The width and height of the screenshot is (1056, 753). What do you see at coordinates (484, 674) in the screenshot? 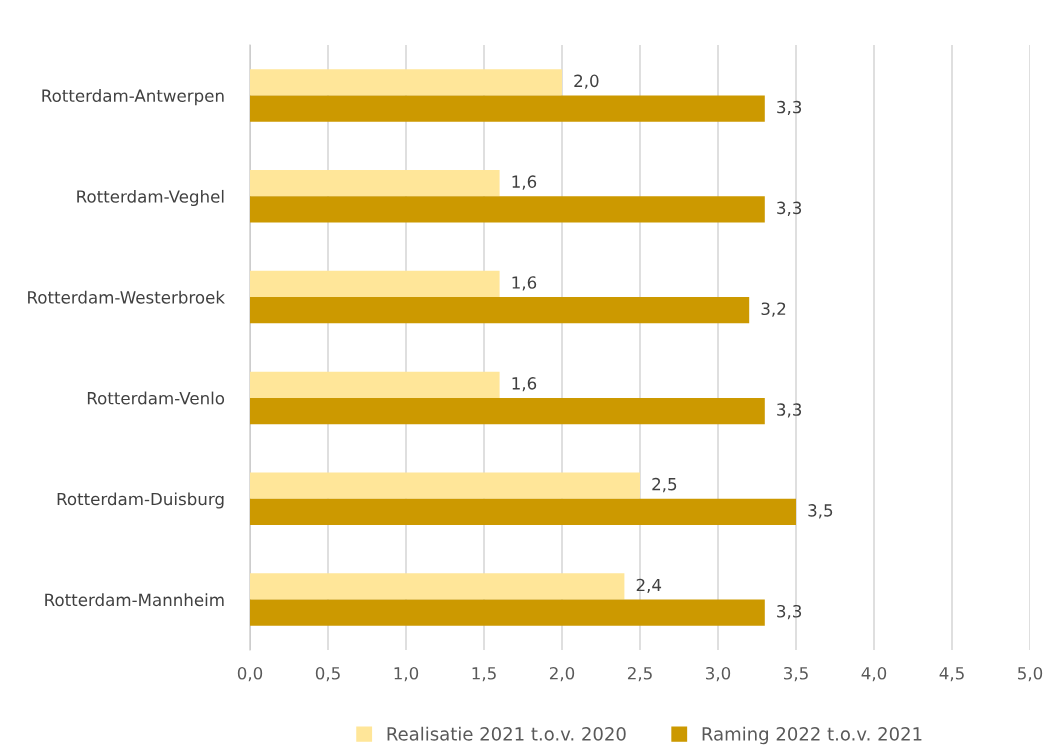
I see `x-tick-label: 1,5` at bounding box center [484, 674].